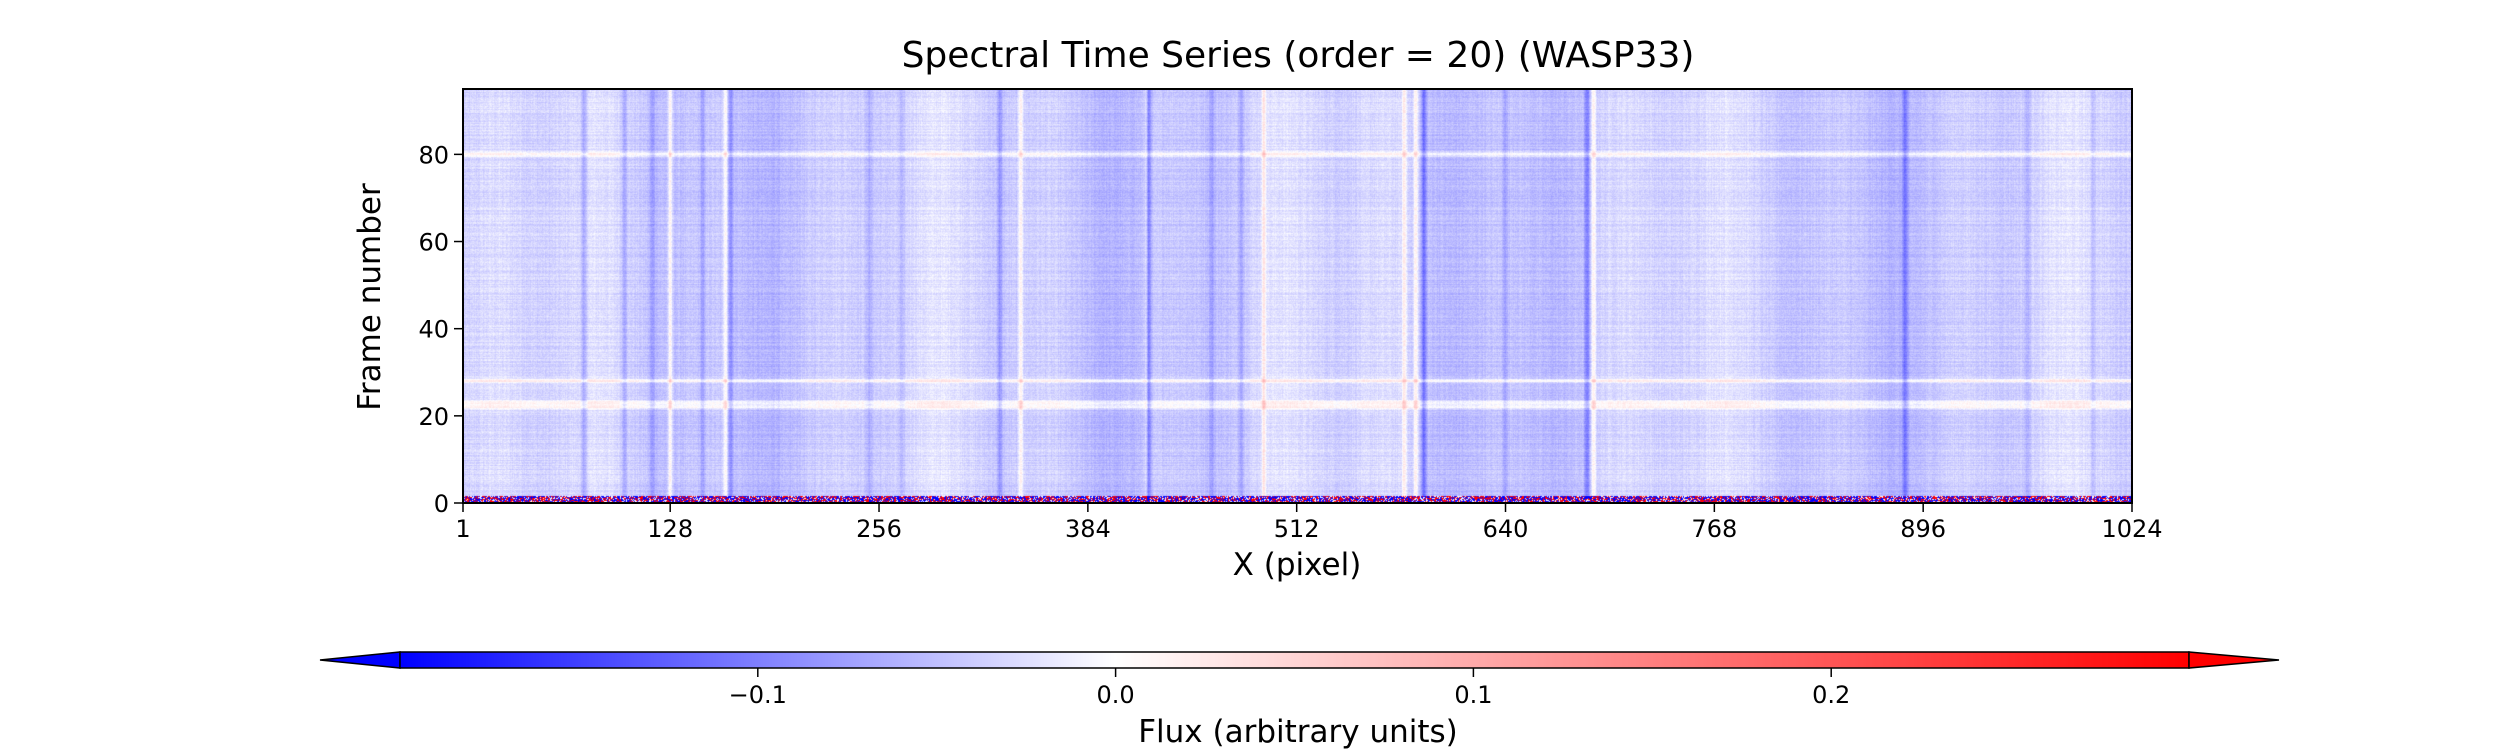 This screenshot has height=750, width=2520. I want to click on y-tick-label: 20, so click(433, 417).